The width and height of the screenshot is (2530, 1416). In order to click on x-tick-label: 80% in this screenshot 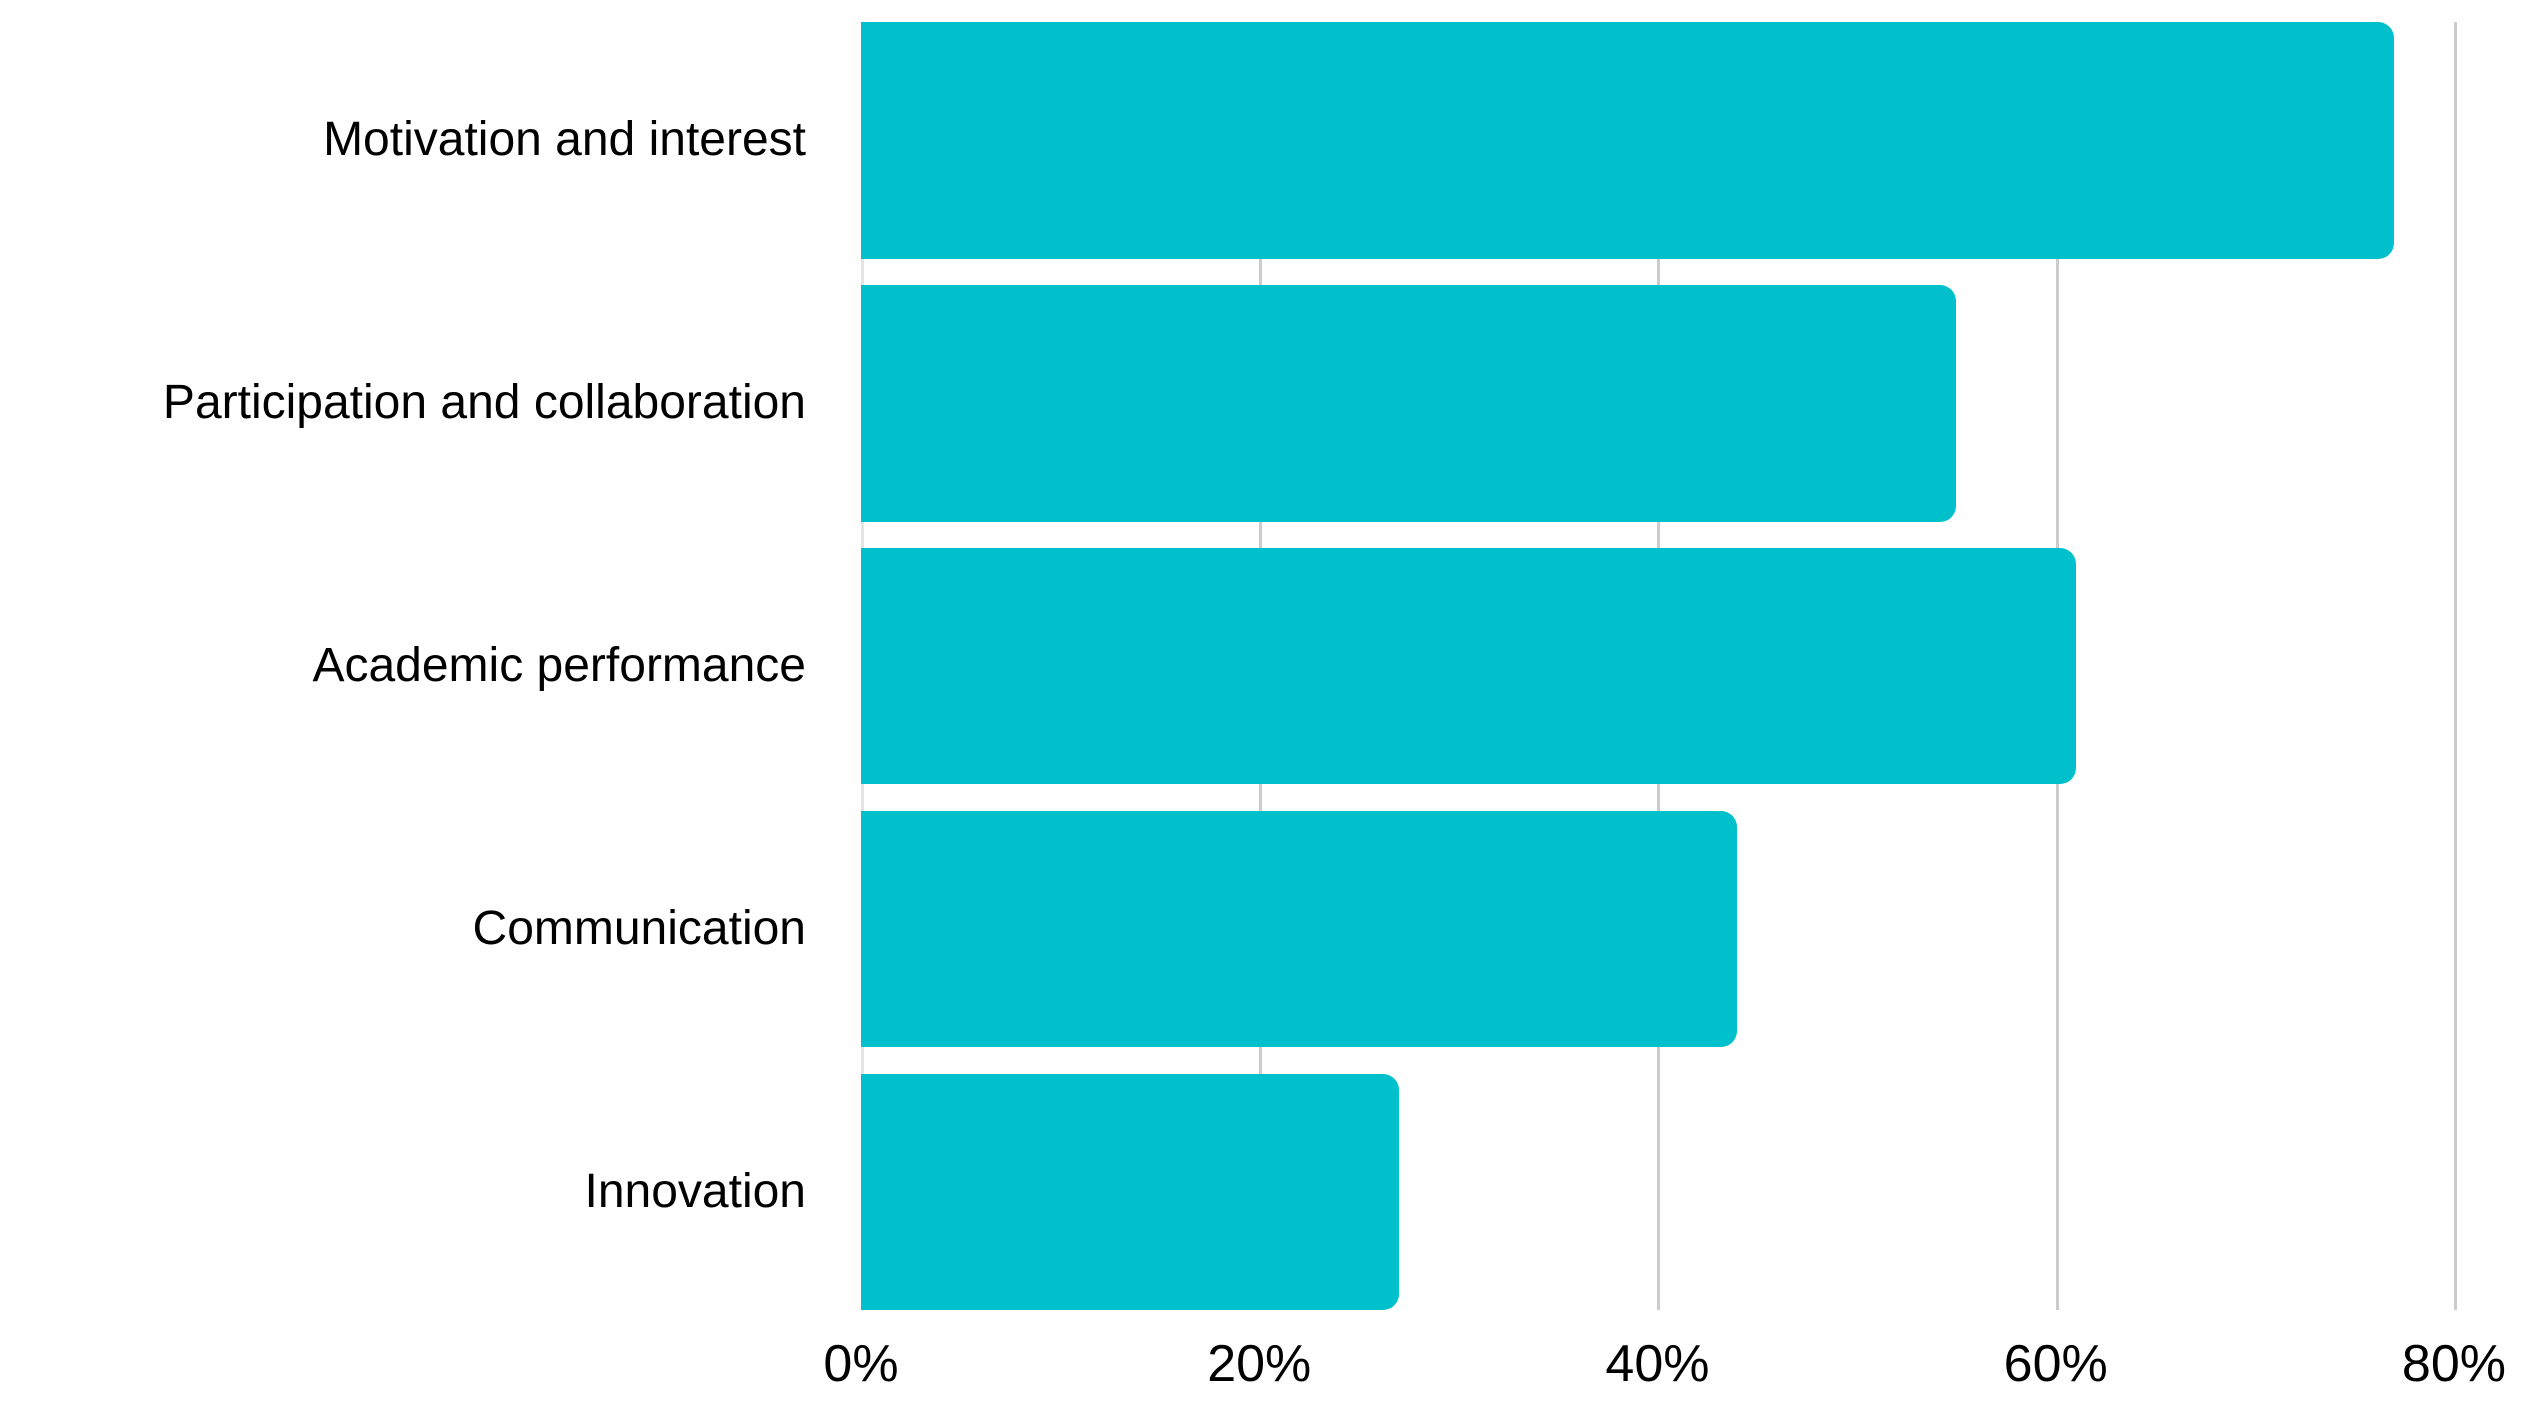, I will do `click(2453, 1364)`.